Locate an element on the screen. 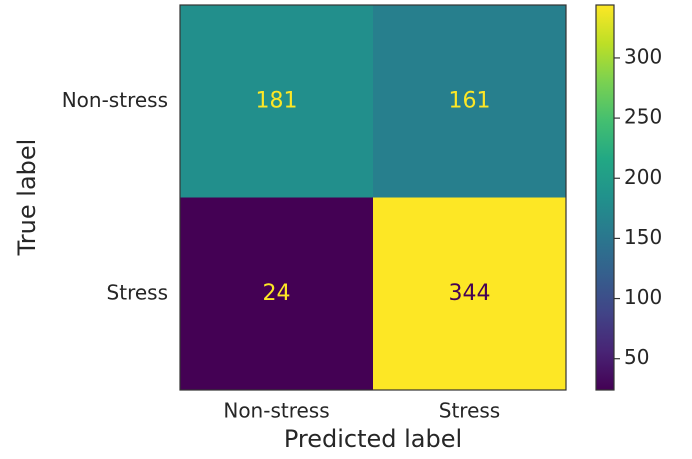 Image resolution: width=692 pixels, height=459 pixels. colorbar-tick-label: 300 is located at coordinates (643, 56).